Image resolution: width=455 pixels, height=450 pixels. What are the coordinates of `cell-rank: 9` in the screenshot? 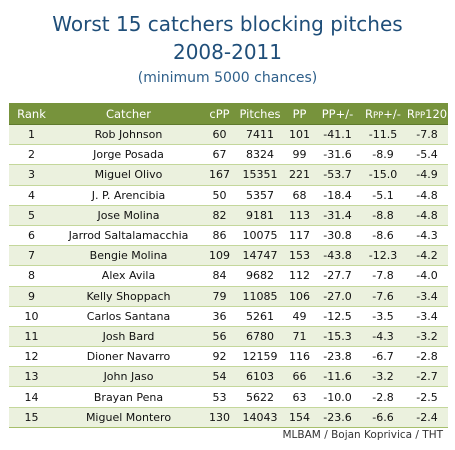 It's located at (31, 296).